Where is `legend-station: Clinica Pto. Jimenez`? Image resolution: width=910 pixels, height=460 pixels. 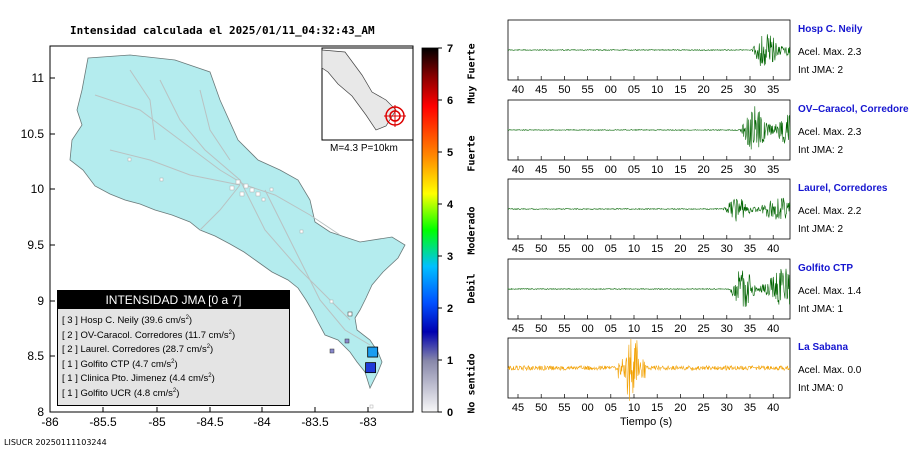 legend-station: Clinica Pto. Jimenez is located at coordinates (125, 379).